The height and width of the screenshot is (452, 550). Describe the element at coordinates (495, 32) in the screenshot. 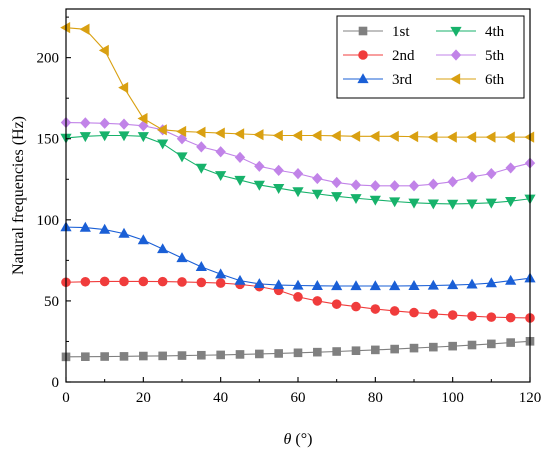

I see `legend-label: 4th` at that location.